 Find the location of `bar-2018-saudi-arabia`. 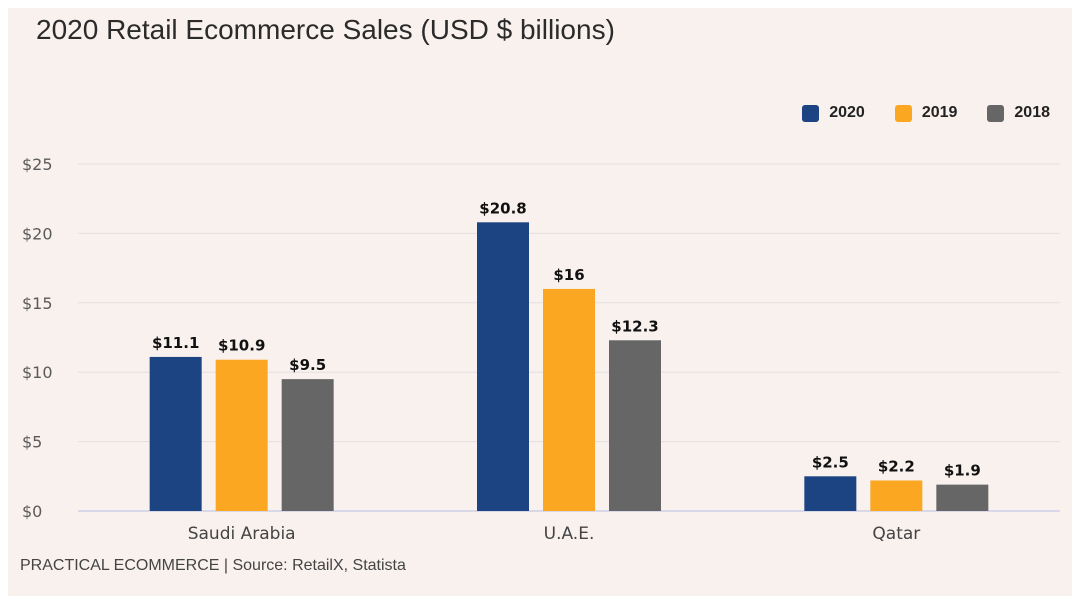

bar-2018-saudi-arabia is located at coordinates (307, 445).